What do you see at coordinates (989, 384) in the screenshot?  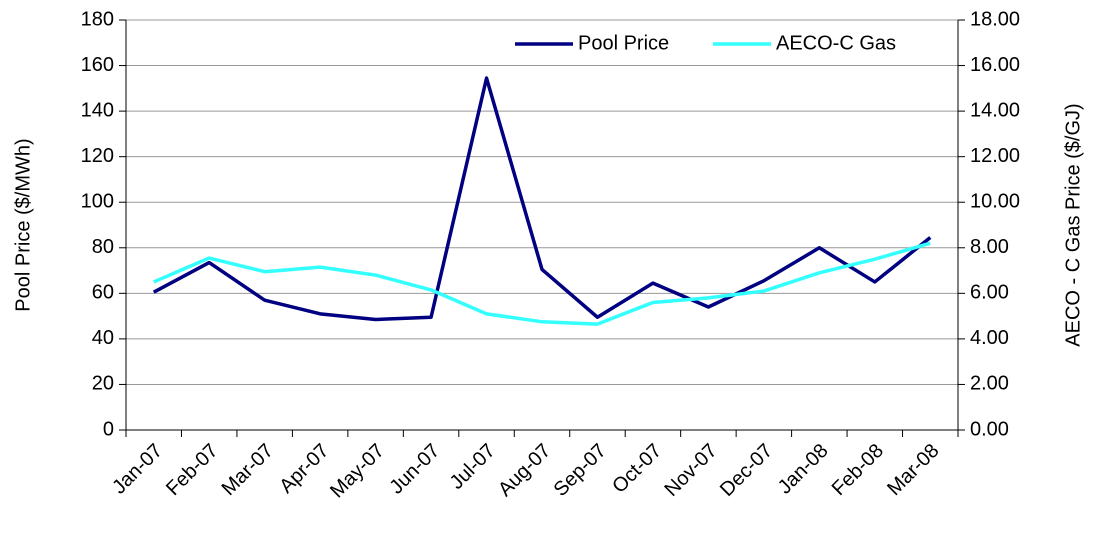 I see `y2-tick-label: 2.00` at bounding box center [989, 384].